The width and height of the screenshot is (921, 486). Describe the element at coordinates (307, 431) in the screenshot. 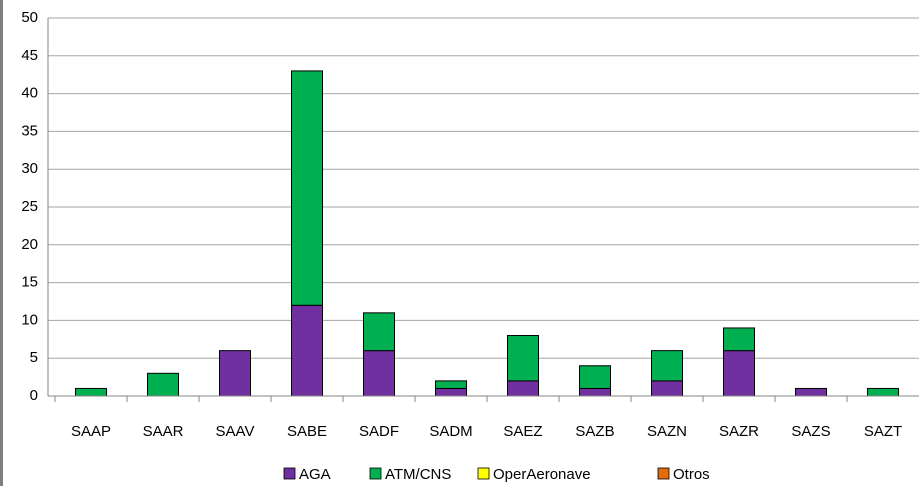

I see `x-tick-label: SABE` at that location.